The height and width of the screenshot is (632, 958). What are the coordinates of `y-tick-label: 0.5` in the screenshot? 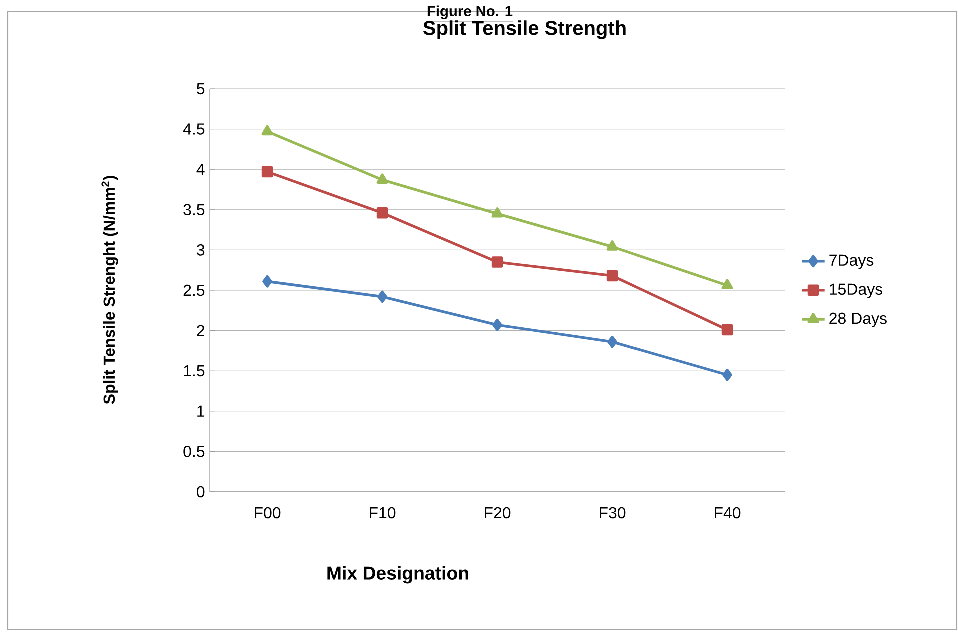 It's located at (194, 452).